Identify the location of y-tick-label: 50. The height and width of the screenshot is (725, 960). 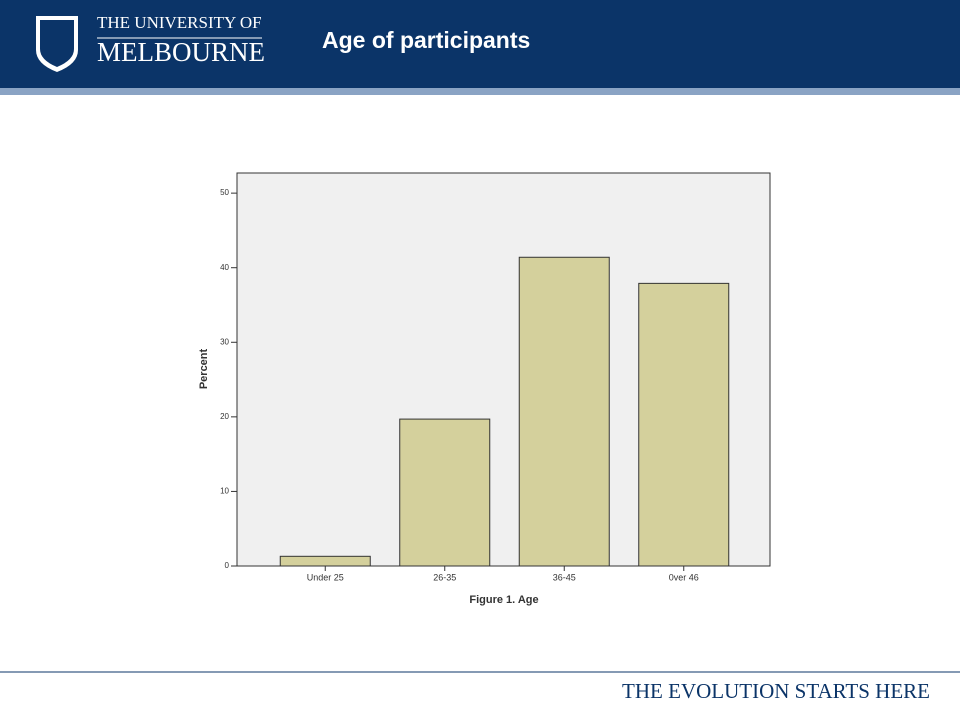
(224, 192).